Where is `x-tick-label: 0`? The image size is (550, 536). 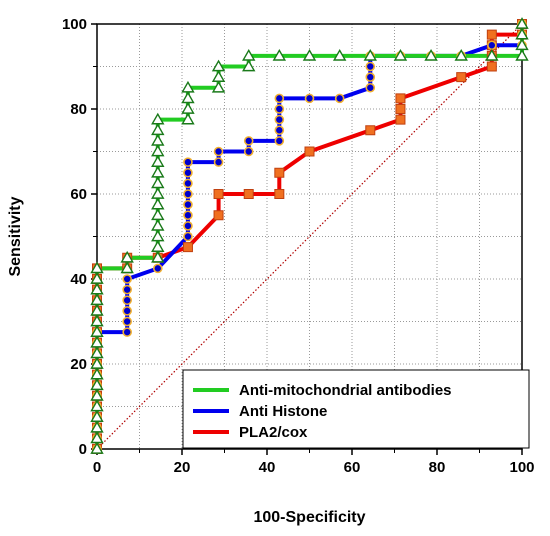
x-tick-label: 0 is located at coordinates (97, 467).